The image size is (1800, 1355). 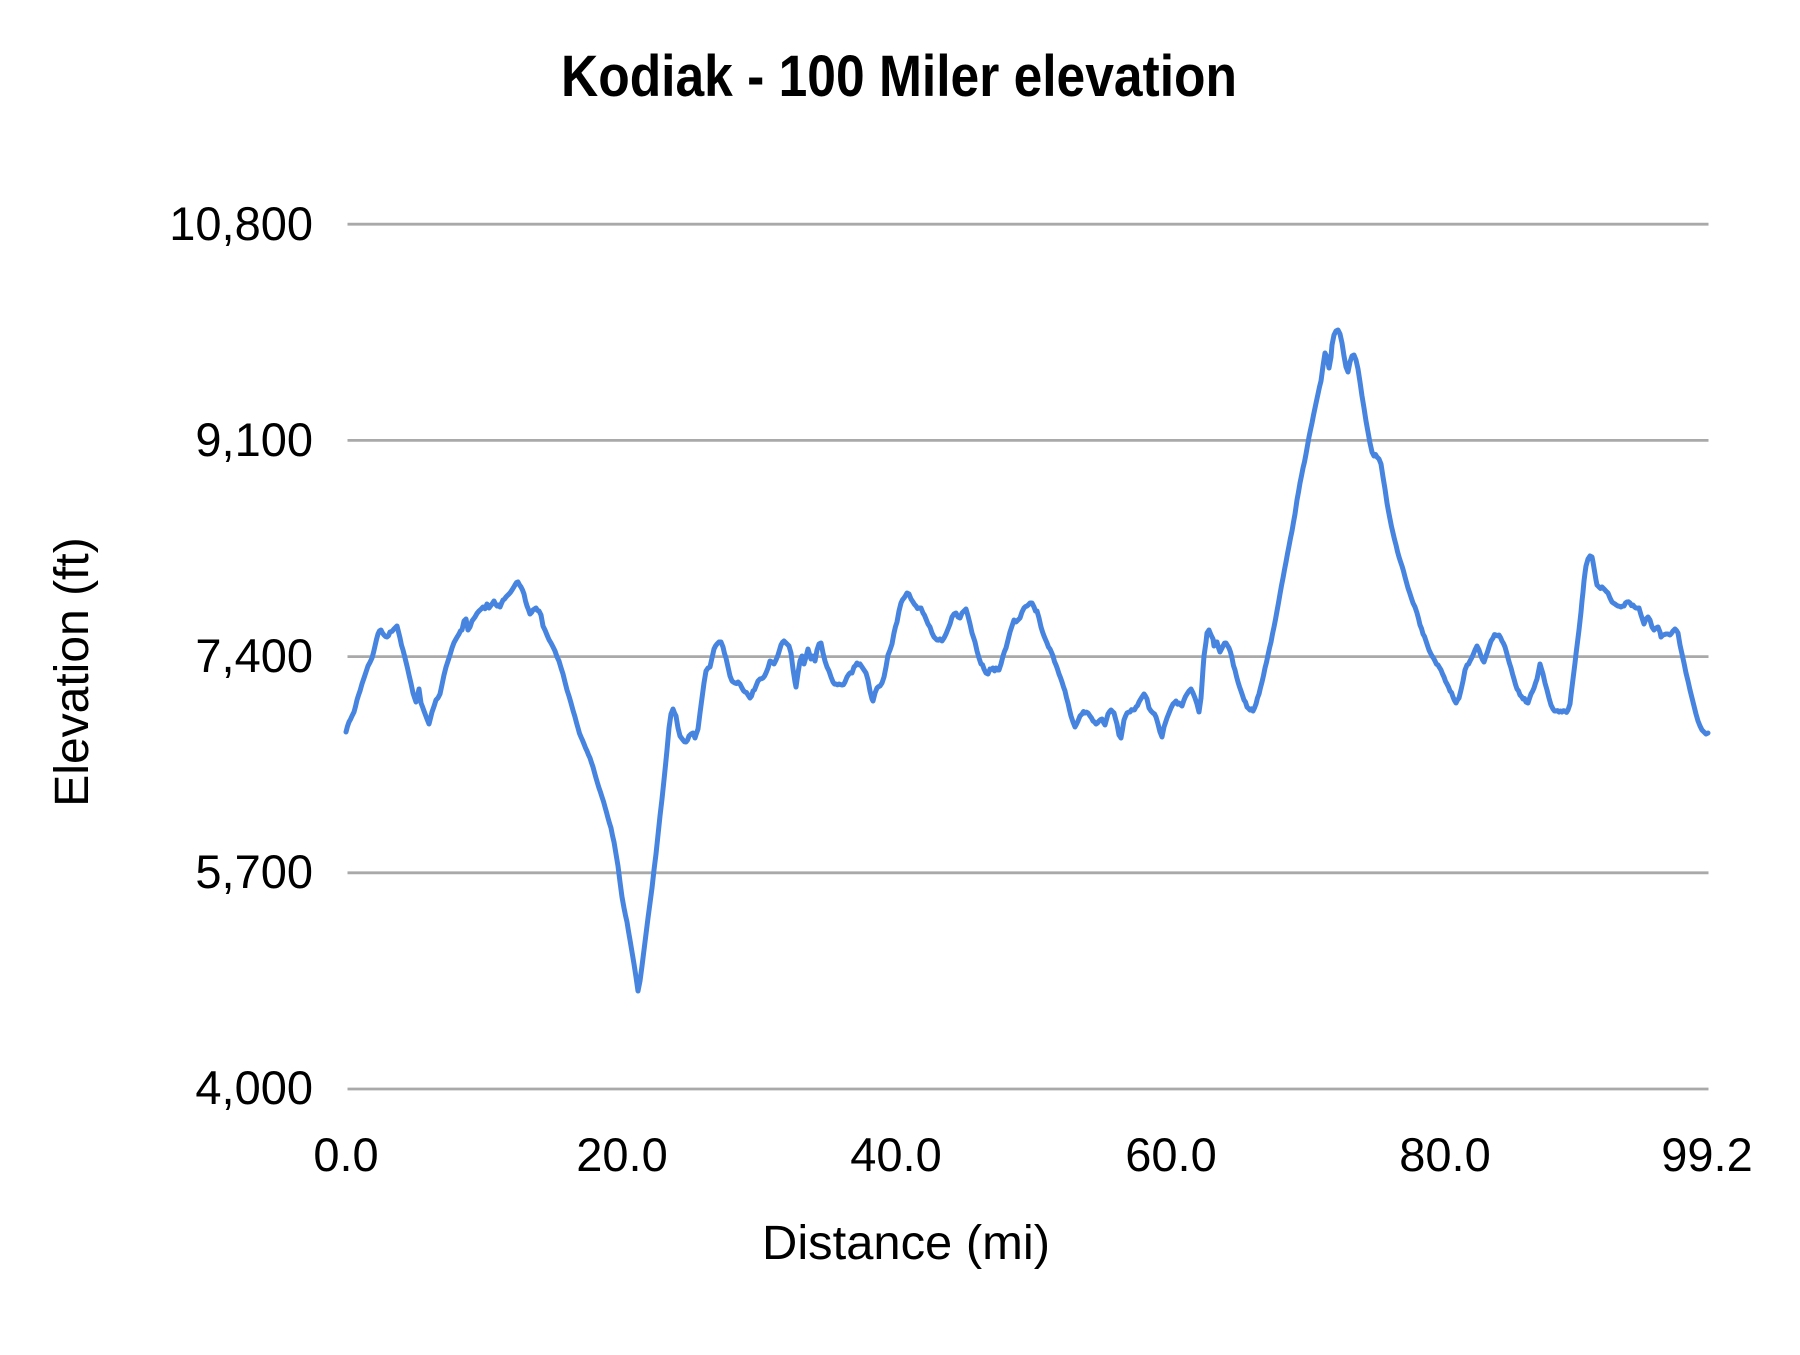 I want to click on svg-text: 4,000, so click(x=254, y=1087).